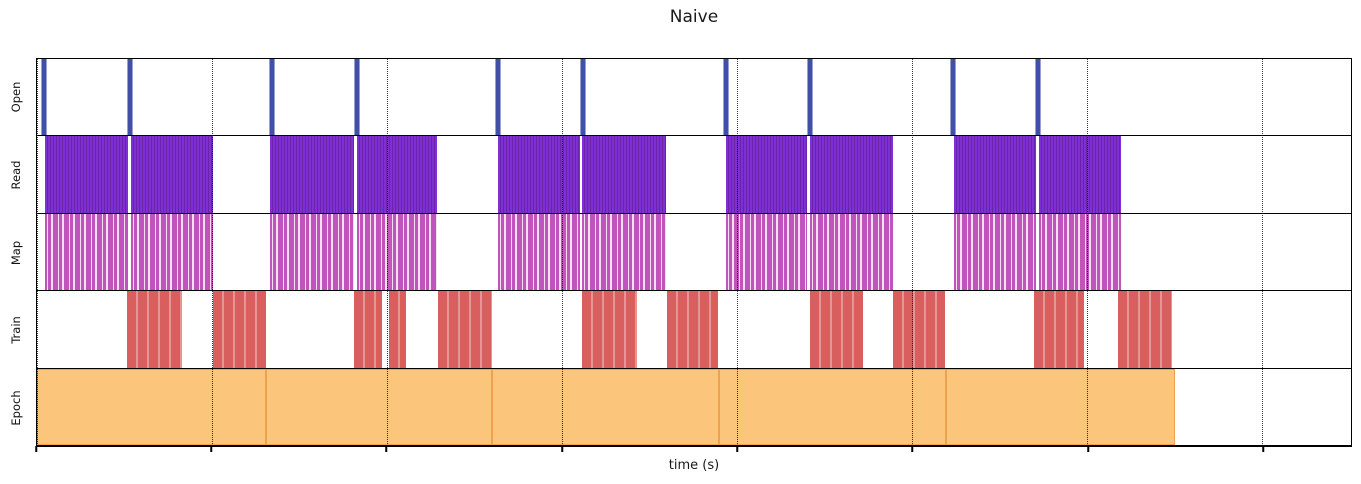 This screenshot has width=1361, height=484. What do you see at coordinates (694, 465) in the screenshot?
I see `x-axis-label: time (s)` at bounding box center [694, 465].